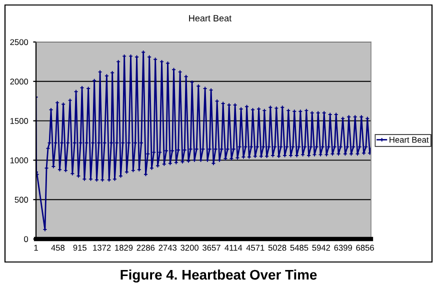  Describe the element at coordinates (409, 139) in the screenshot. I see `legend-label: Heart Beat` at that location.